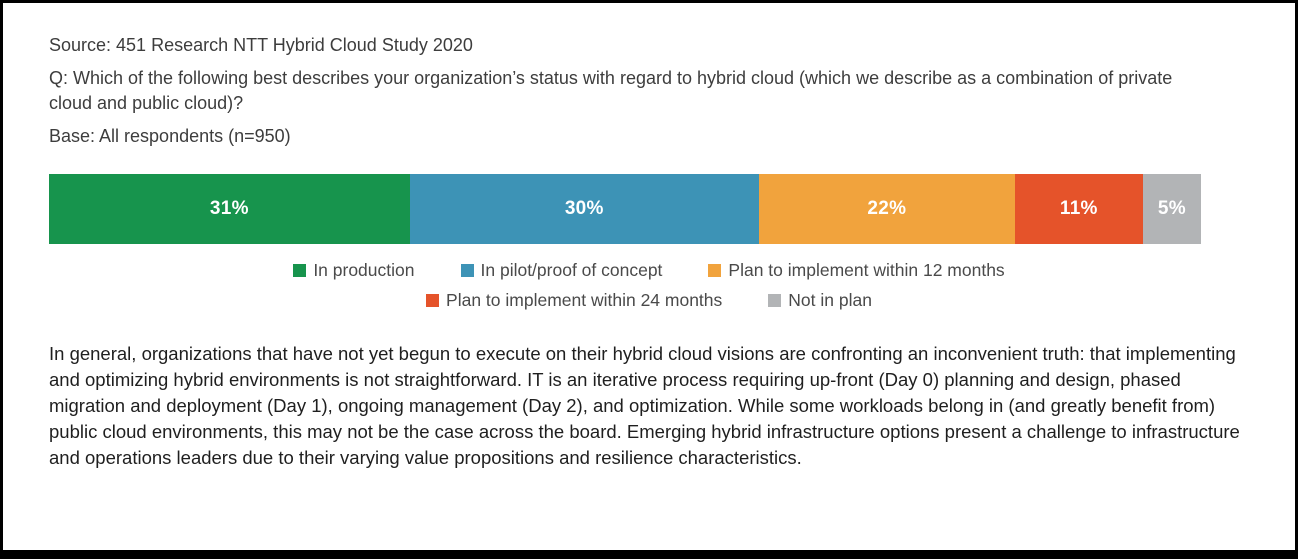 The height and width of the screenshot is (559, 1298). What do you see at coordinates (364, 270) in the screenshot?
I see `legend-label: In production` at bounding box center [364, 270].